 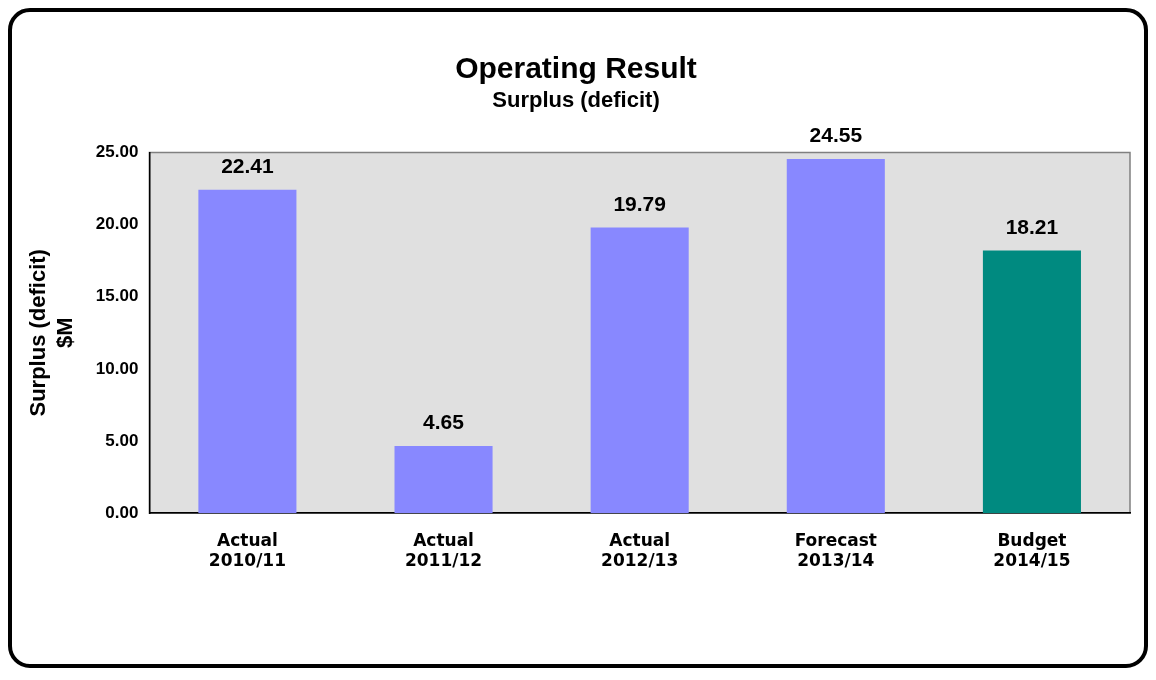 I want to click on y-tick-label: 15.00, so click(x=117, y=296).